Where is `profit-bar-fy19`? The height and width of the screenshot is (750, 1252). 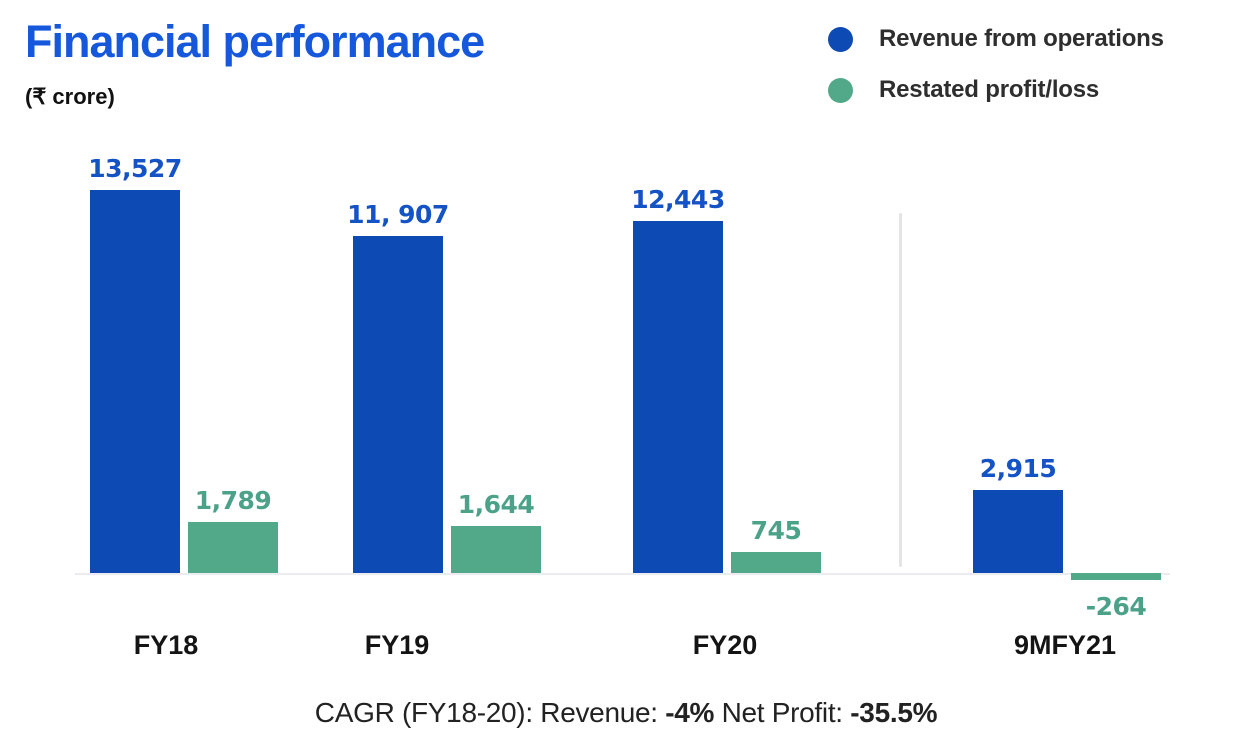
profit-bar-fy19 is located at coordinates (496, 549).